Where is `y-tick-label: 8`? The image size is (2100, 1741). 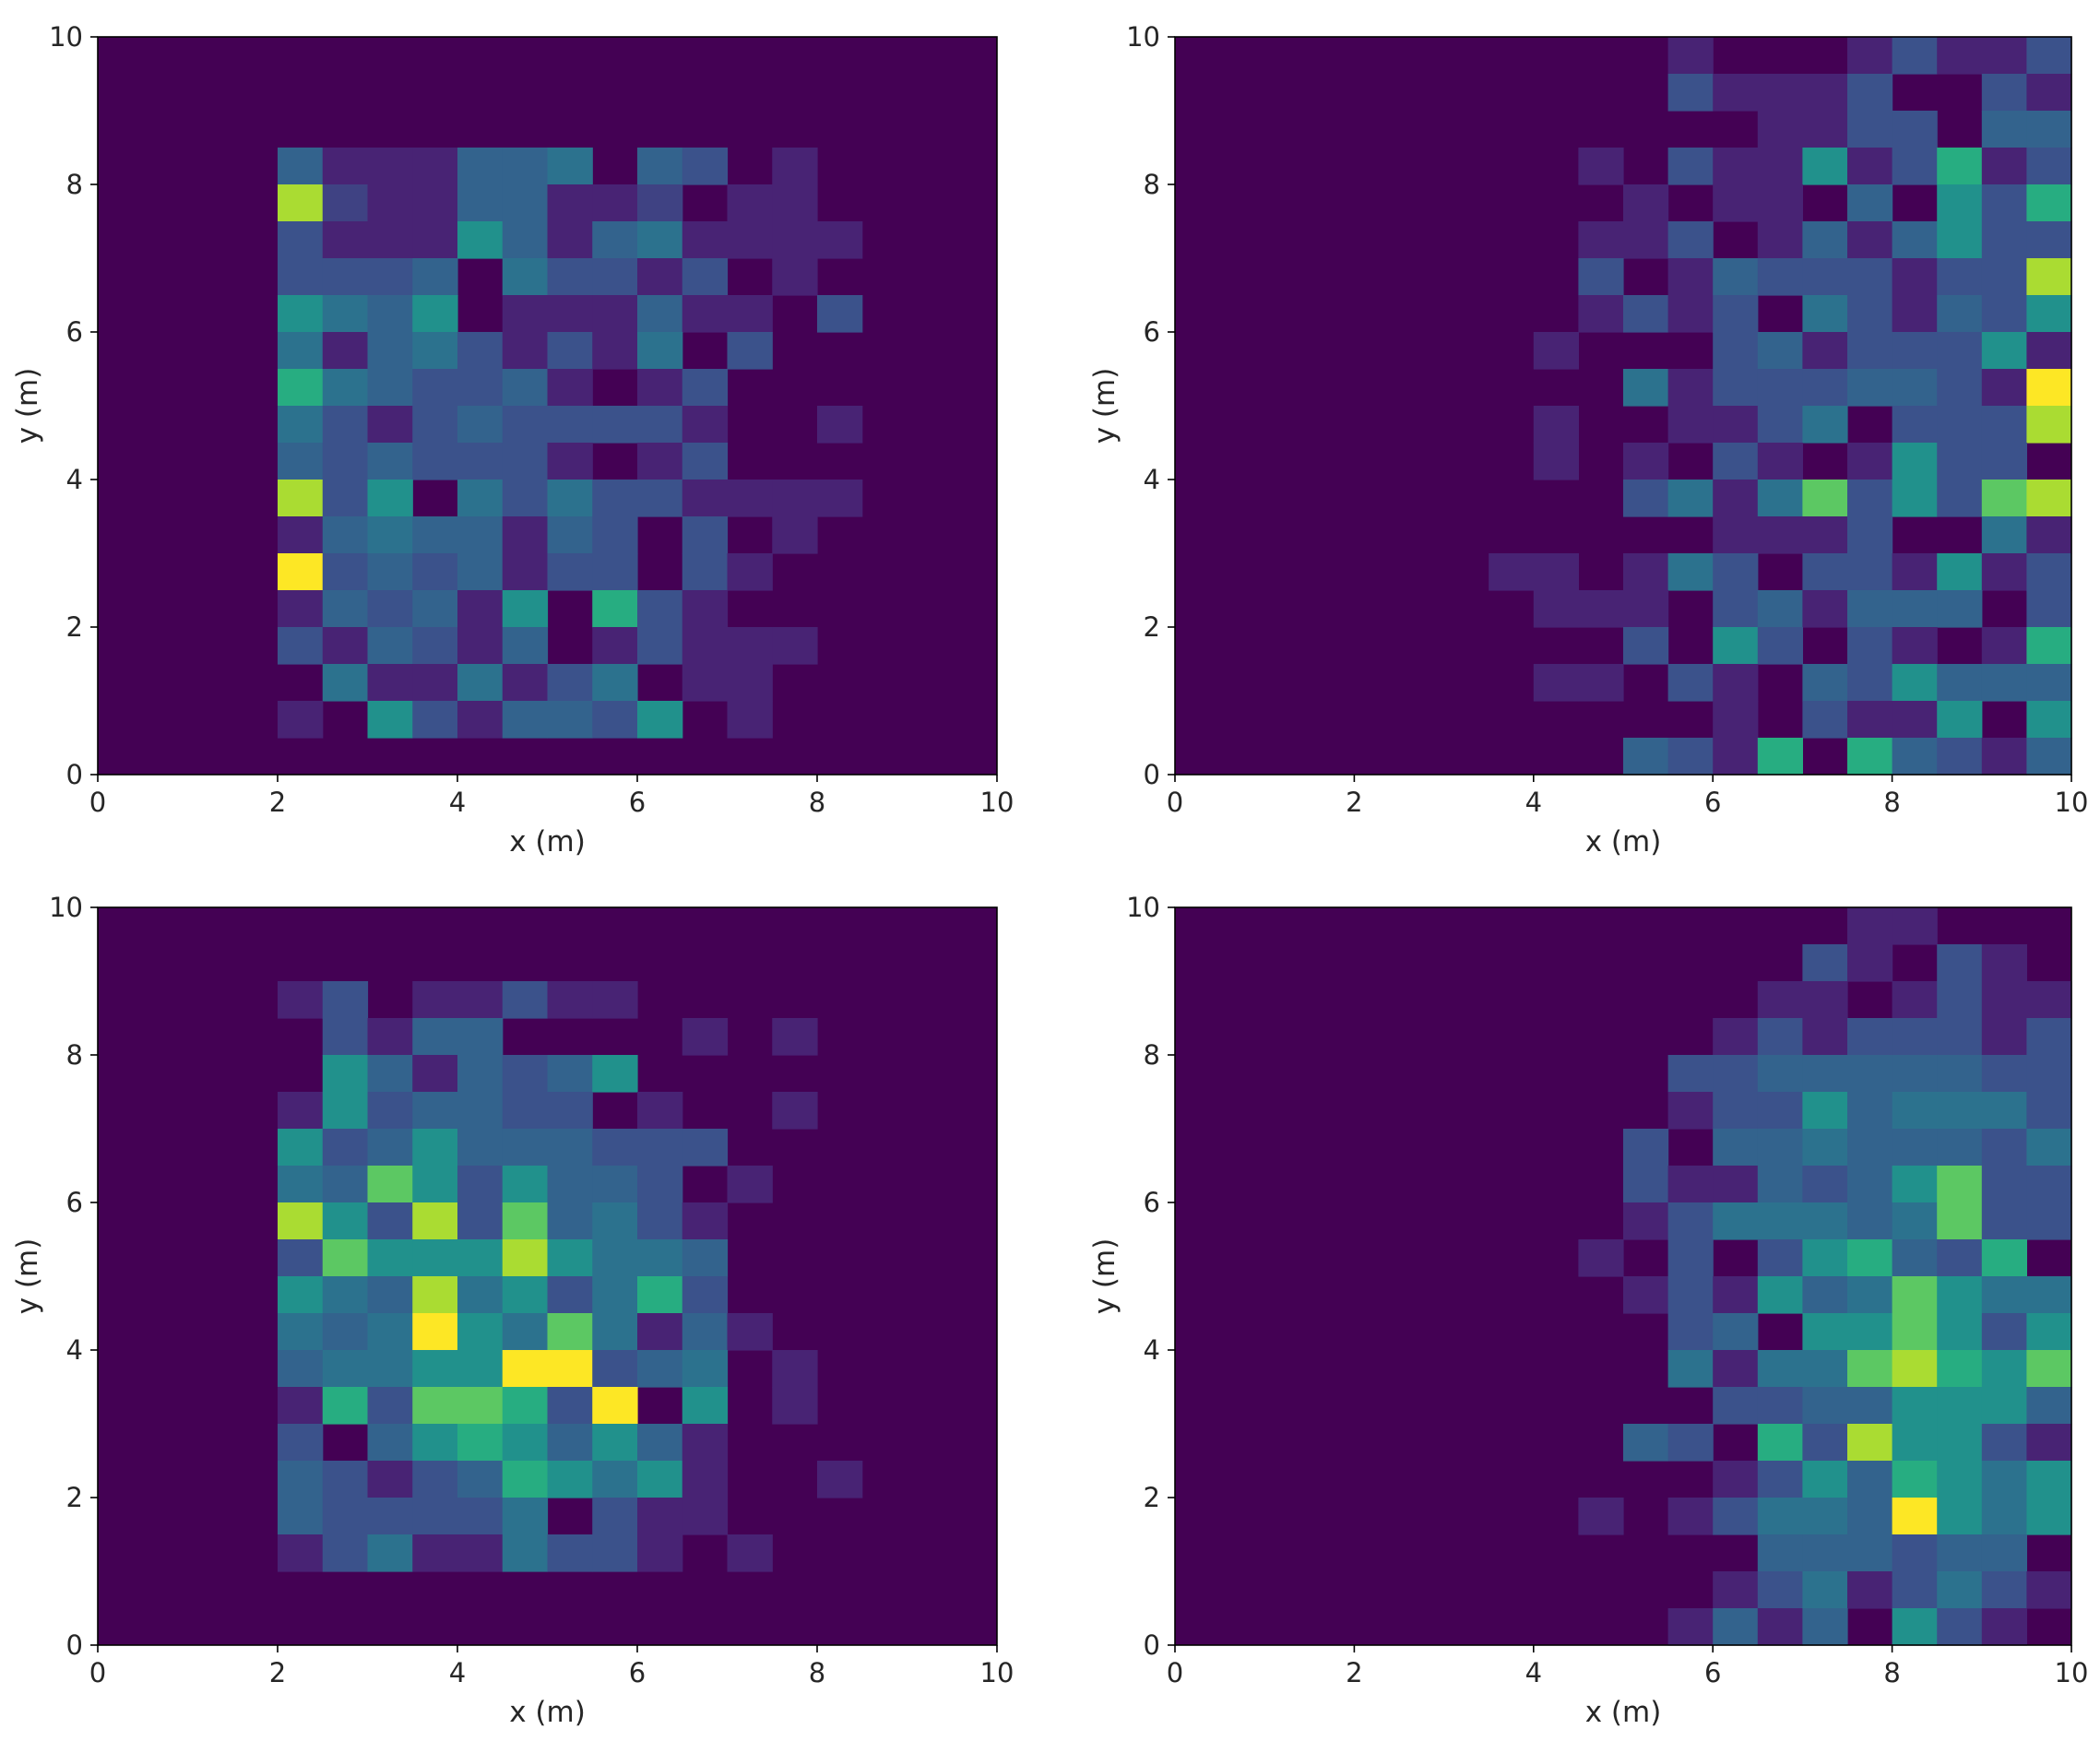
y-tick-label: 8 is located at coordinates (74, 1055).